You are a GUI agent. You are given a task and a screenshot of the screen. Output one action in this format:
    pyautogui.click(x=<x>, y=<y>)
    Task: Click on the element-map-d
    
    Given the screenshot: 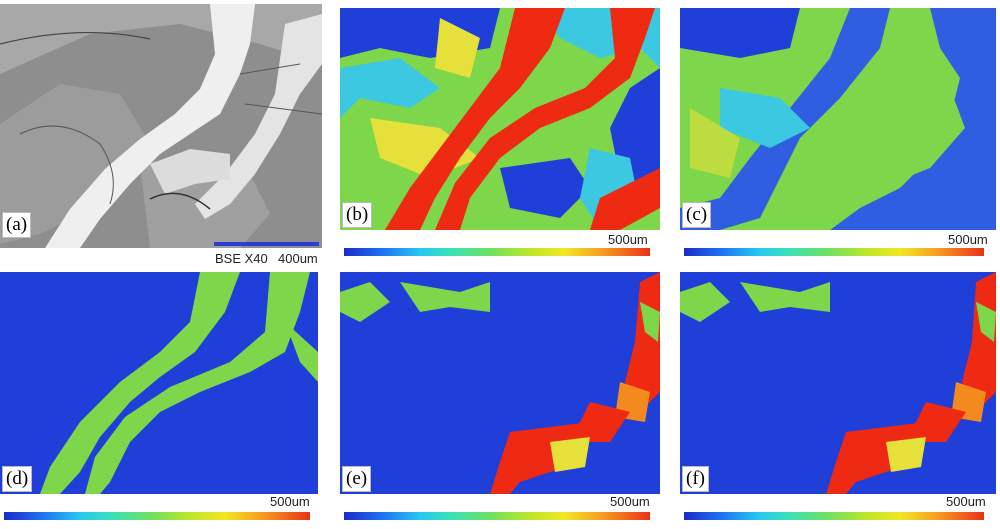 What is the action you would take?
    pyautogui.click(x=159, y=383)
    